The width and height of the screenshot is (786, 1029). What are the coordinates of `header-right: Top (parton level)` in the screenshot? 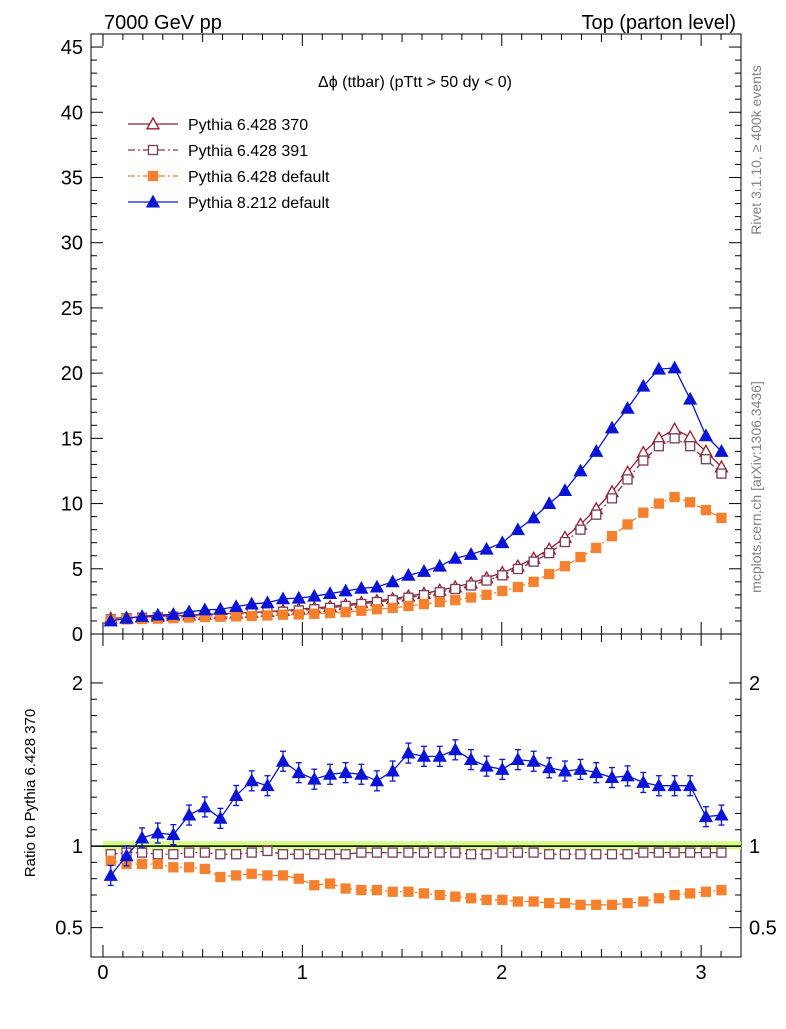 It's located at (658, 23).